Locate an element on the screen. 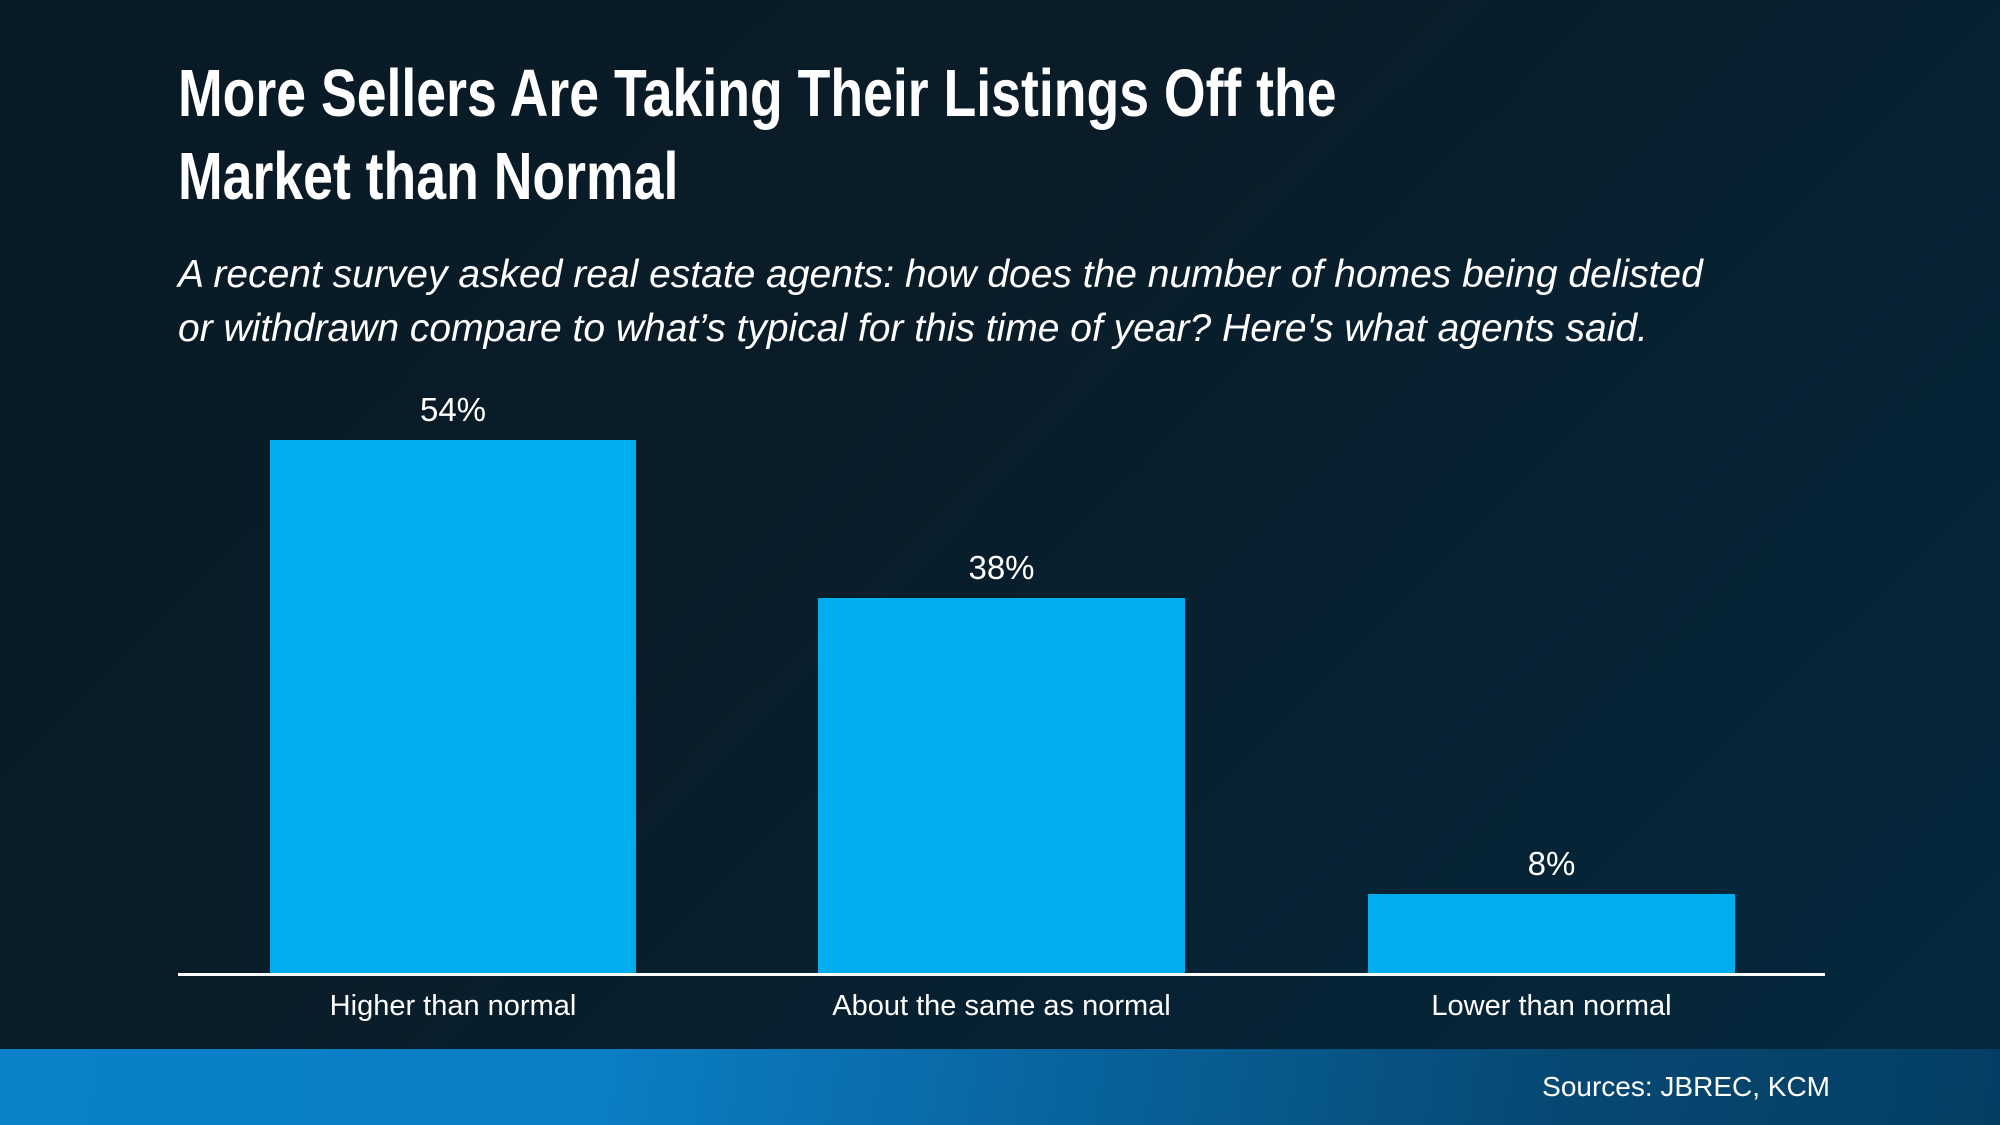 The height and width of the screenshot is (1125, 2000). bar-category-label: About the same as normal is located at coordinates (1001, 1006).